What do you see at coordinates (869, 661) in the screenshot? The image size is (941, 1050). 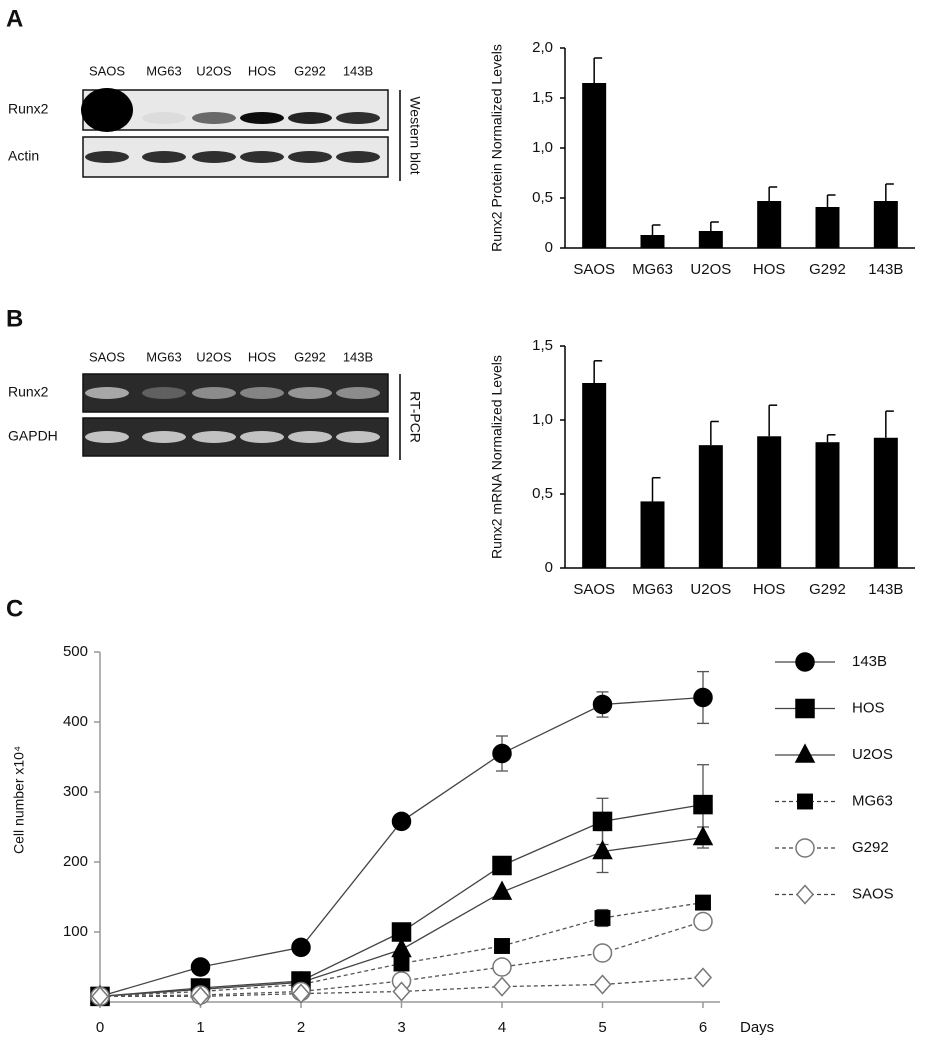 I see `legend-label: 143B` at bounding box center [869, 661].